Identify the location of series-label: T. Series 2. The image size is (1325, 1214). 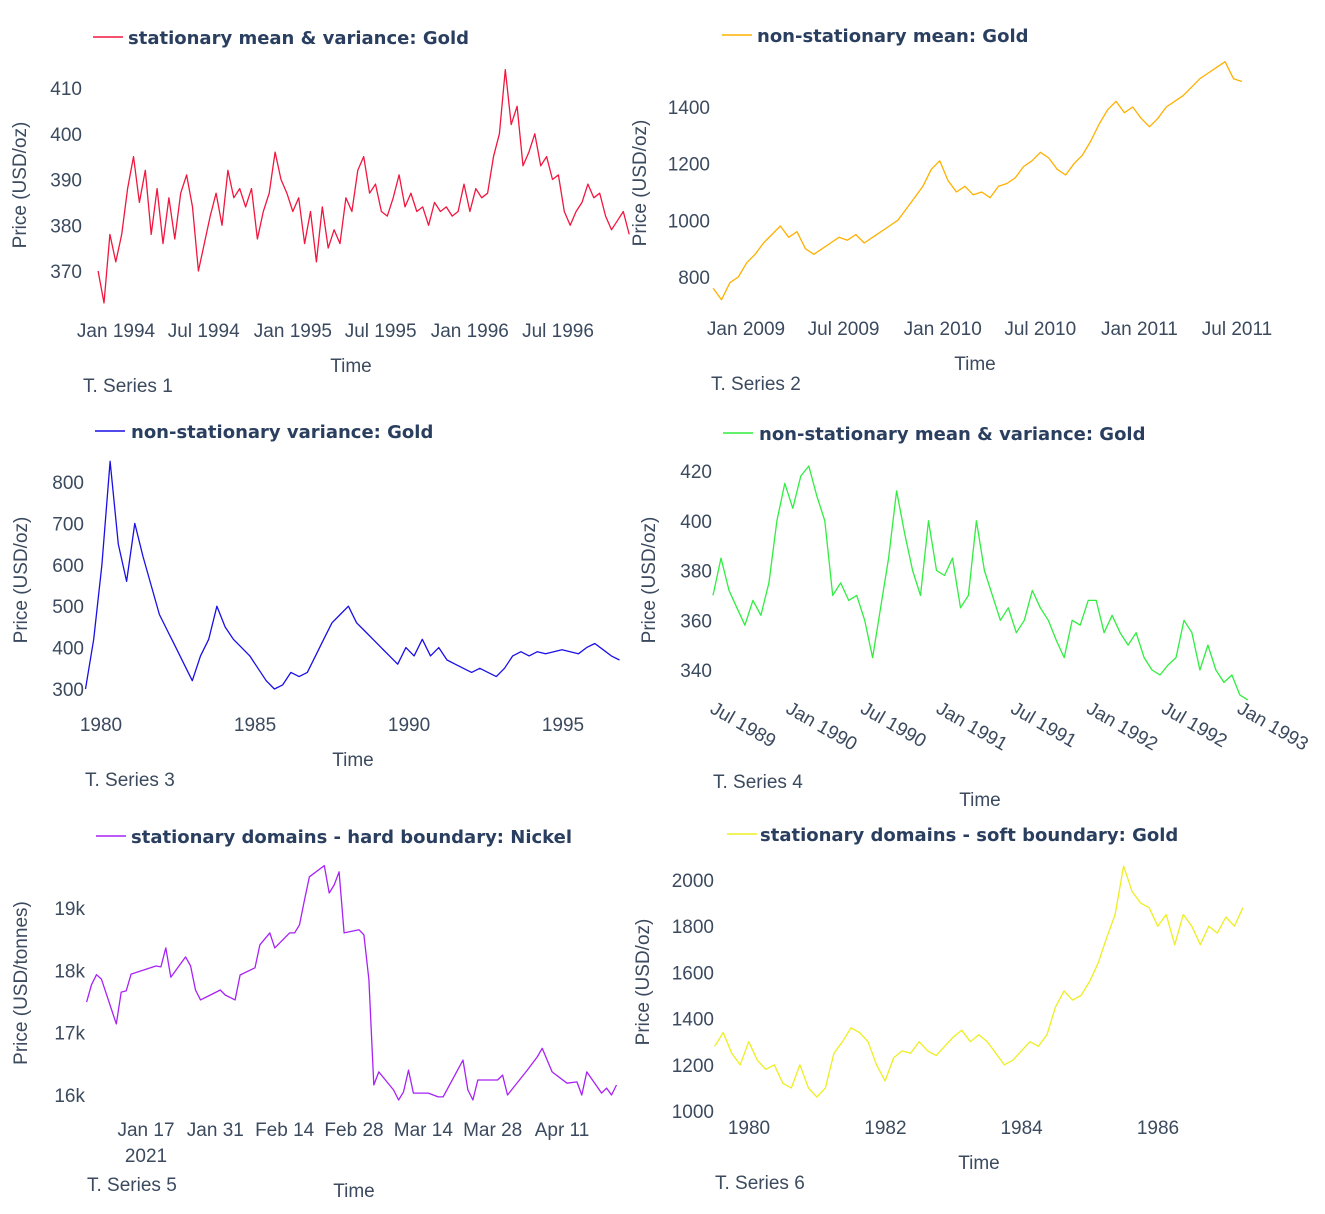
(756, 384).